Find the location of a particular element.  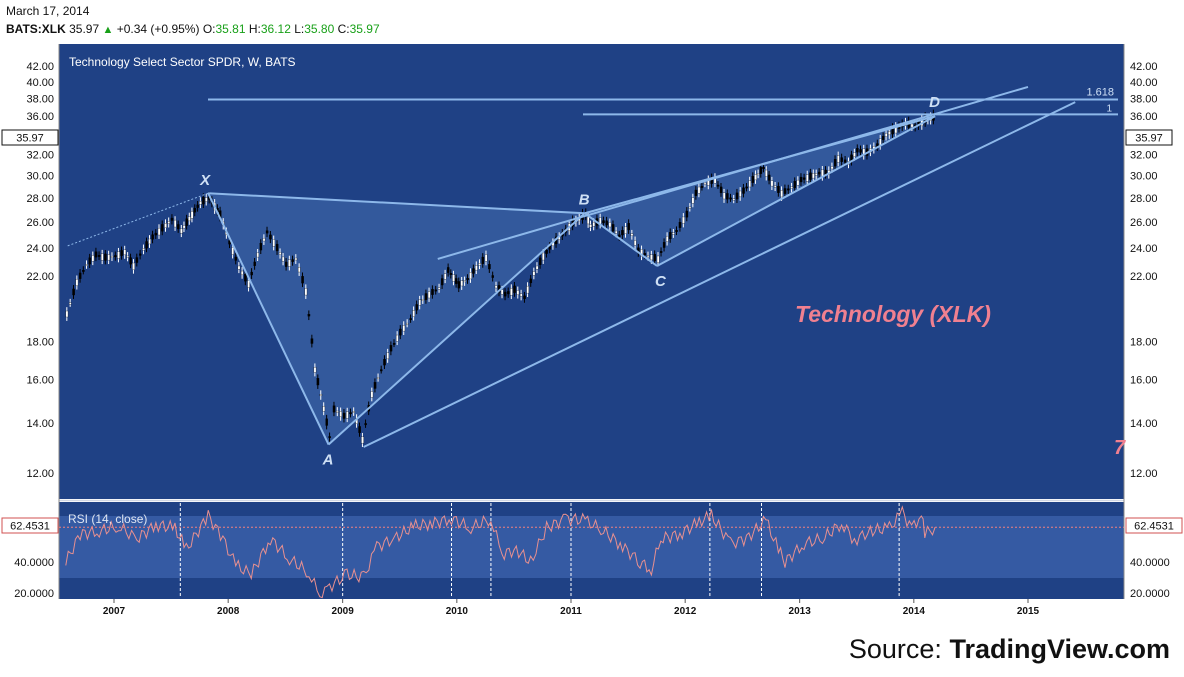

point-label-c: C is located at coordinates (661, 281).